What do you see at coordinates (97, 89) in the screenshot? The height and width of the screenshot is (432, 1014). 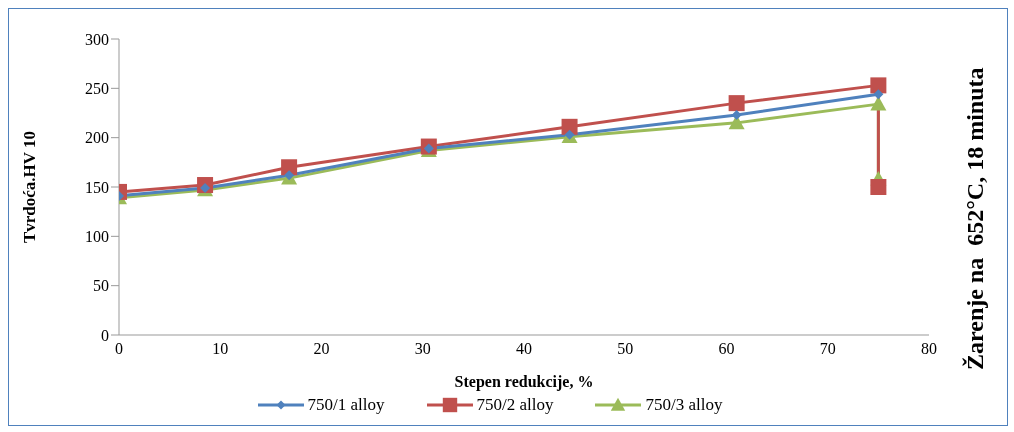 I see `y-tick-label: 250` at bounding box center [97, 89].